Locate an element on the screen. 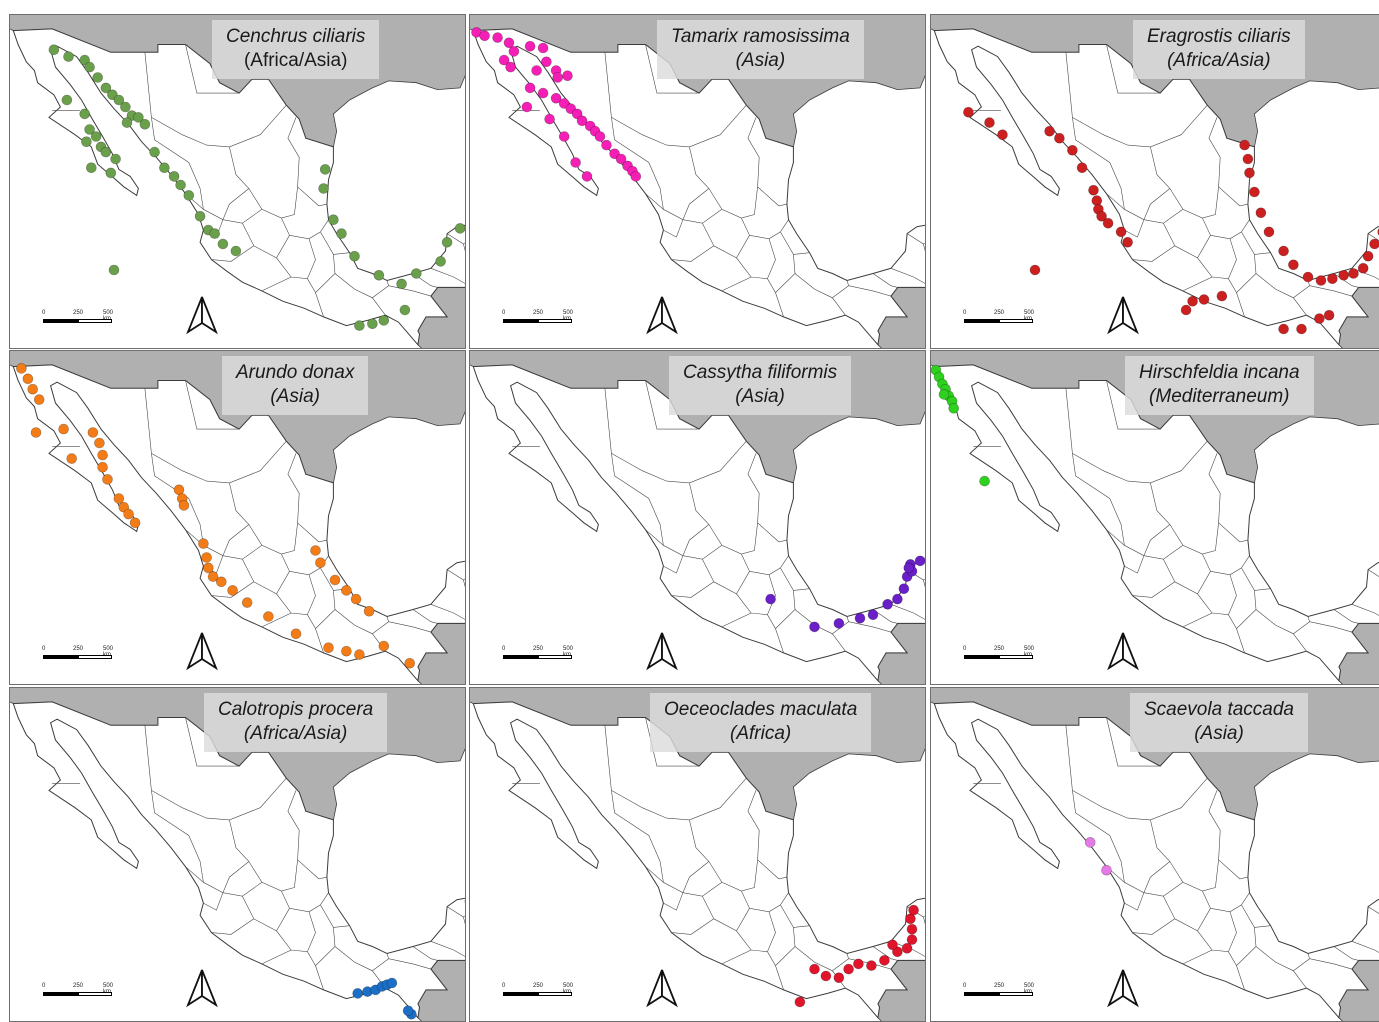  species-origin: (Asia) is located at coordinates (1219, 733).